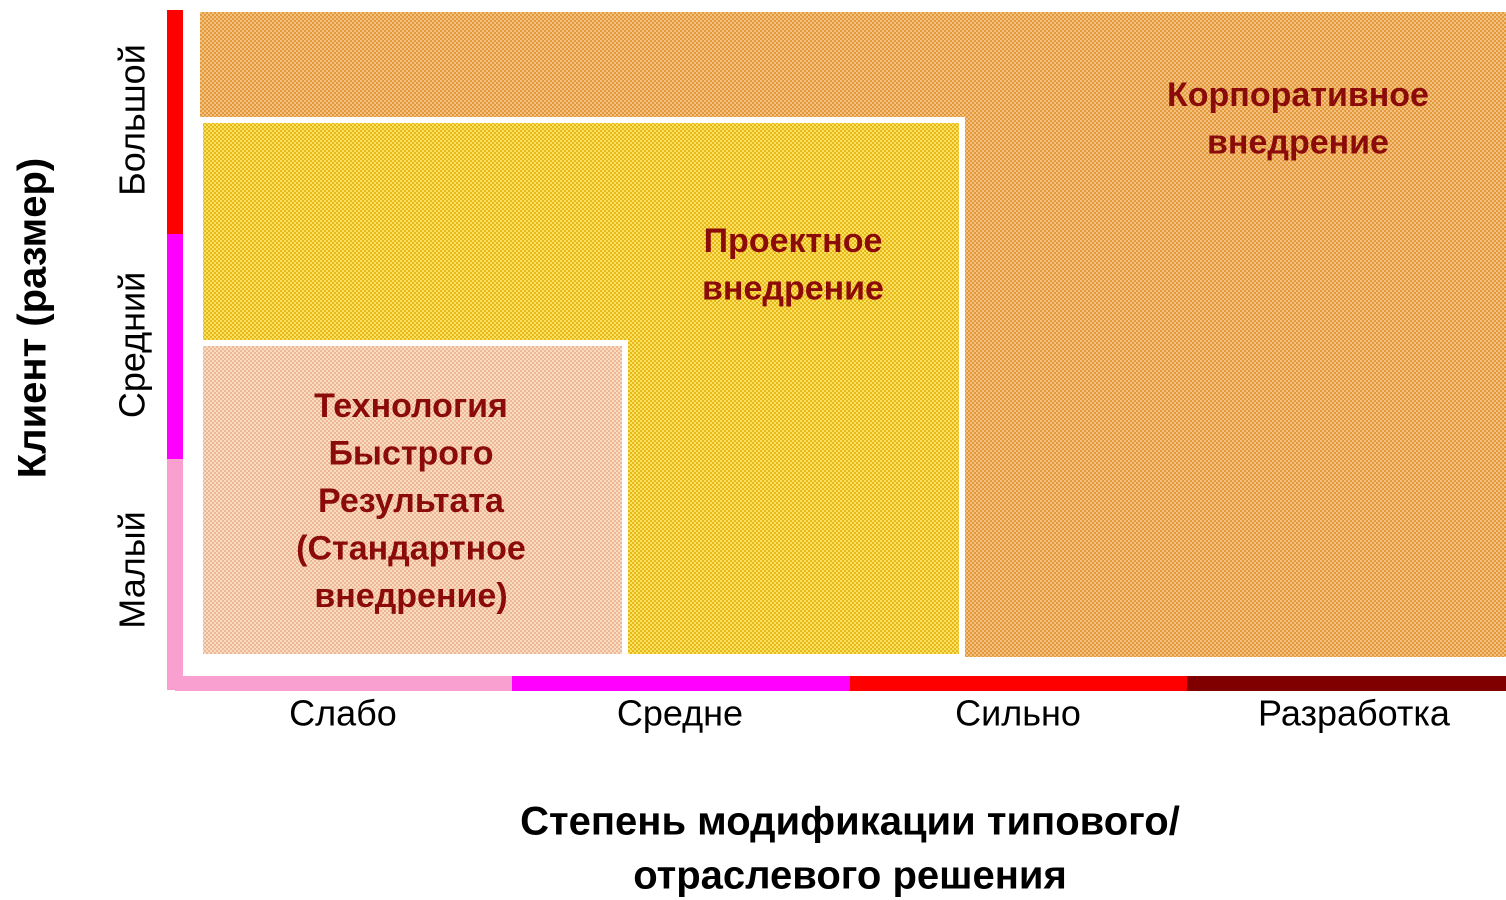  What do you see at coordinates (410, 453) in the screenshot?
I see `region-label: Быстрого` at bounding box center [410, 453].